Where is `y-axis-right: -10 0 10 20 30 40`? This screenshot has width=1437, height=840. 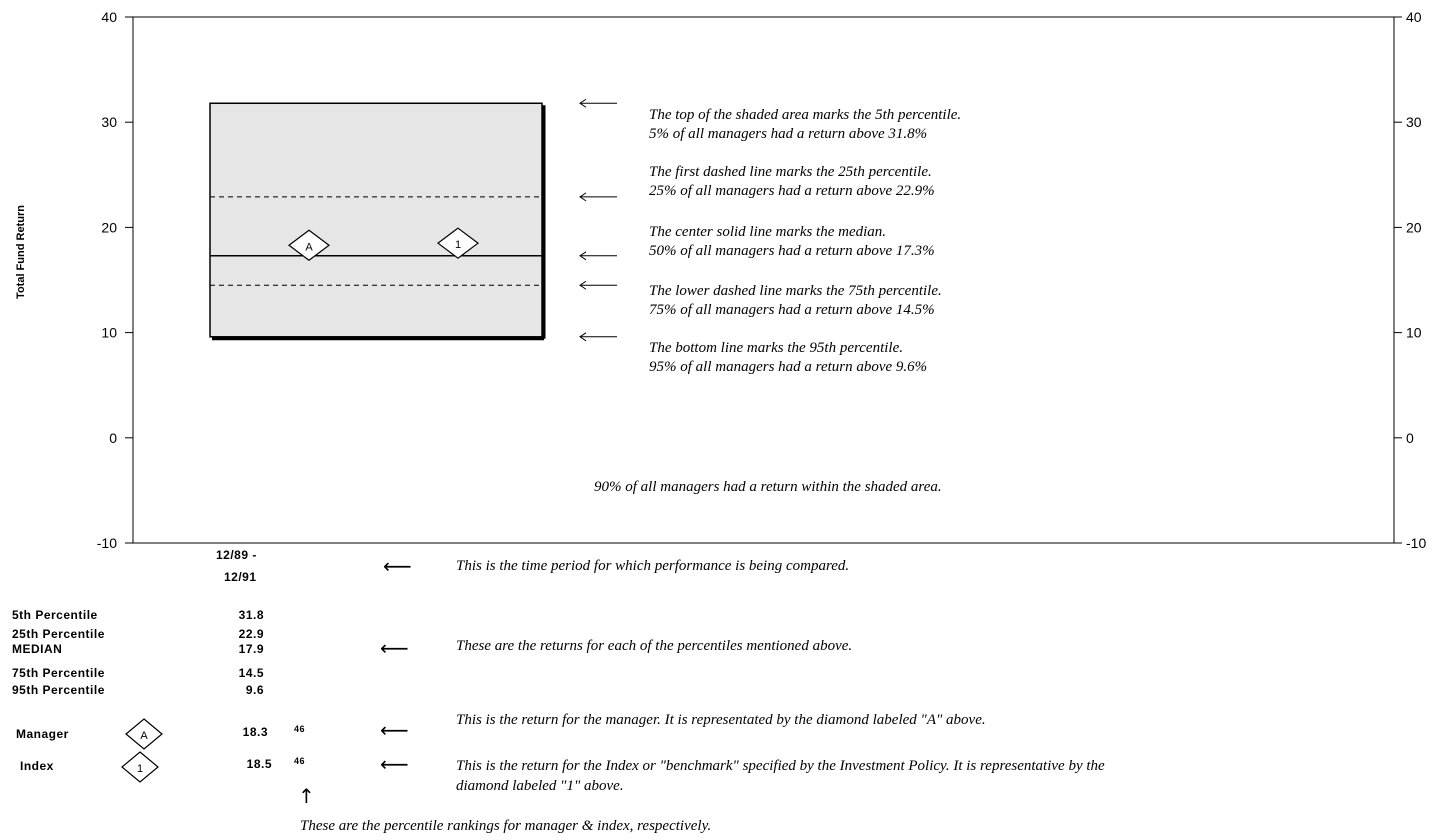 y-axis-right: -10 0 10 20 30 40 is located at coordinates (1410, 280).